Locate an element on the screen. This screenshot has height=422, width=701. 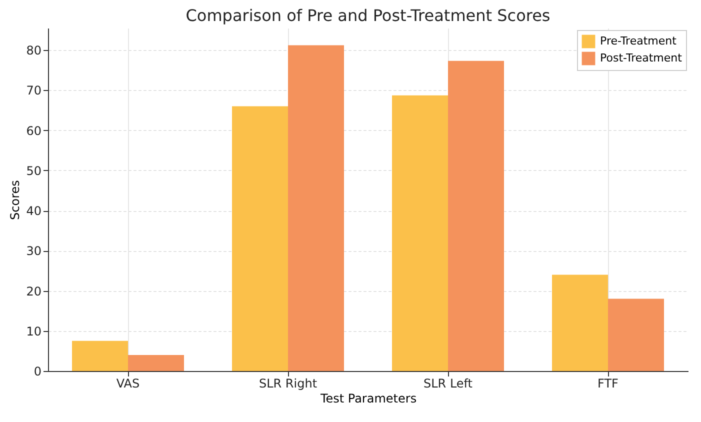
x-tick-label: FTF is located at coordinates (608, 383).